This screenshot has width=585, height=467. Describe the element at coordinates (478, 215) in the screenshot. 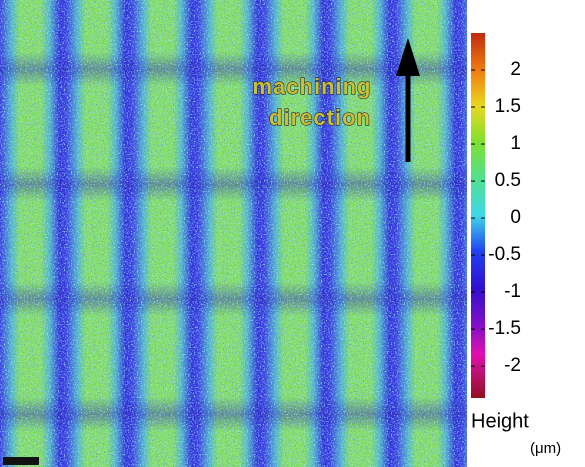

I see `colorbar` at that location.